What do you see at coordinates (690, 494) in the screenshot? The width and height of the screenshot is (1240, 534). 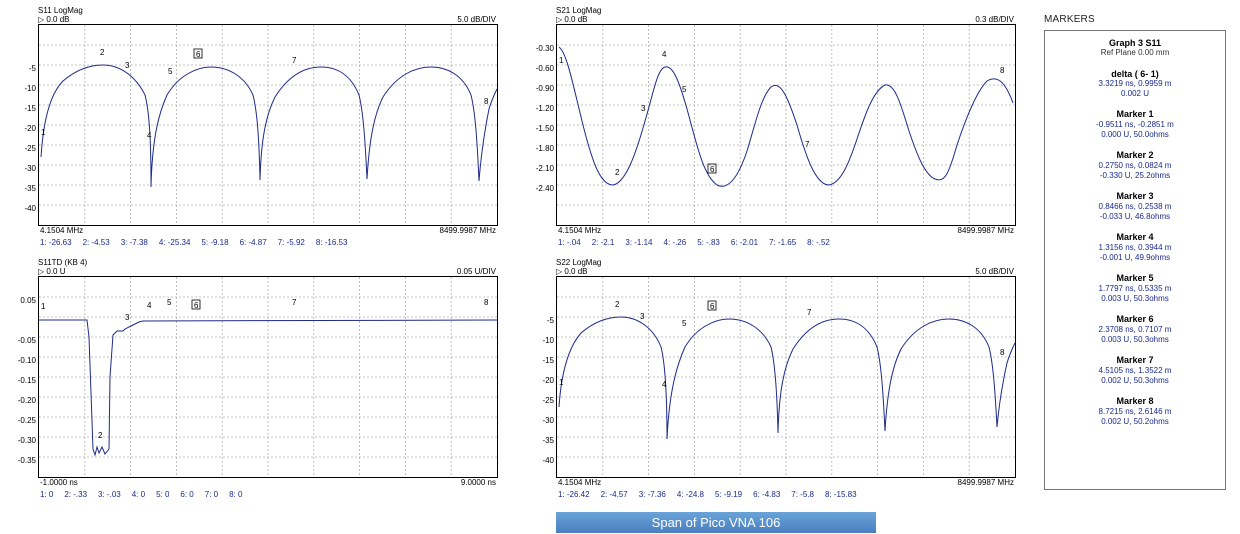 I see `readout: 4: -24.8` at bounding box center [690, 494].